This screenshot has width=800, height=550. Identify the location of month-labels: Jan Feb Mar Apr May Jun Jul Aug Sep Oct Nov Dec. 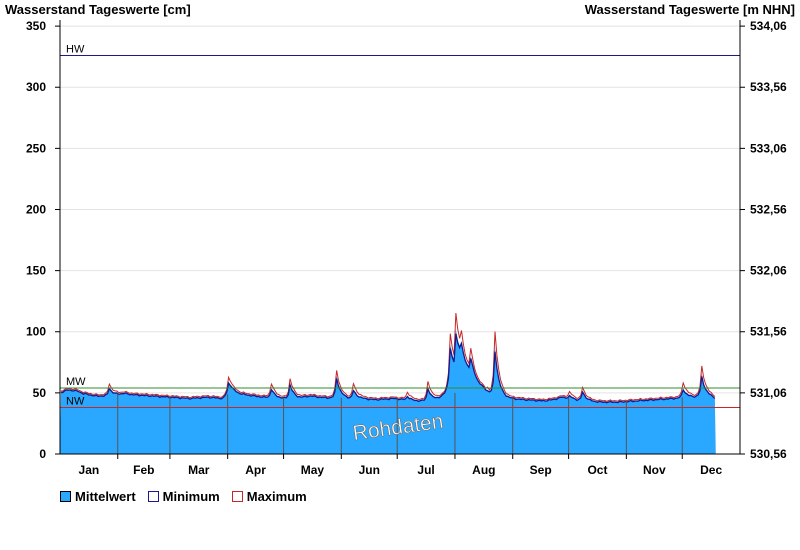
(401, 470).